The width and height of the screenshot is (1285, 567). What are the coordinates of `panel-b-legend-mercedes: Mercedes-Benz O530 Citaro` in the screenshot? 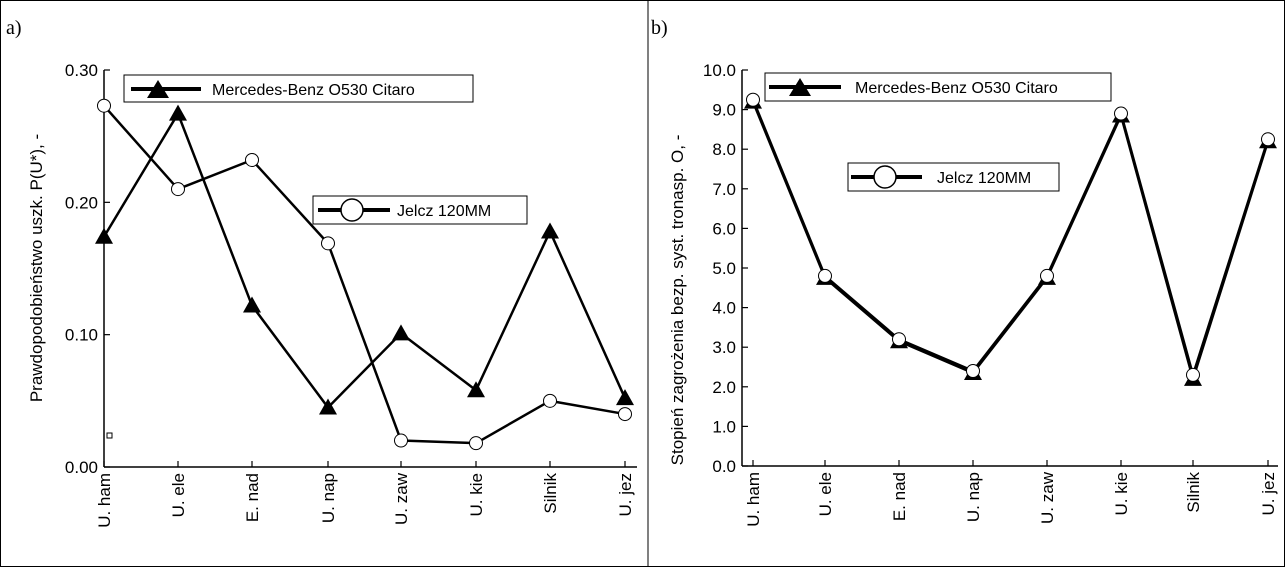 It's located at (938, 87).